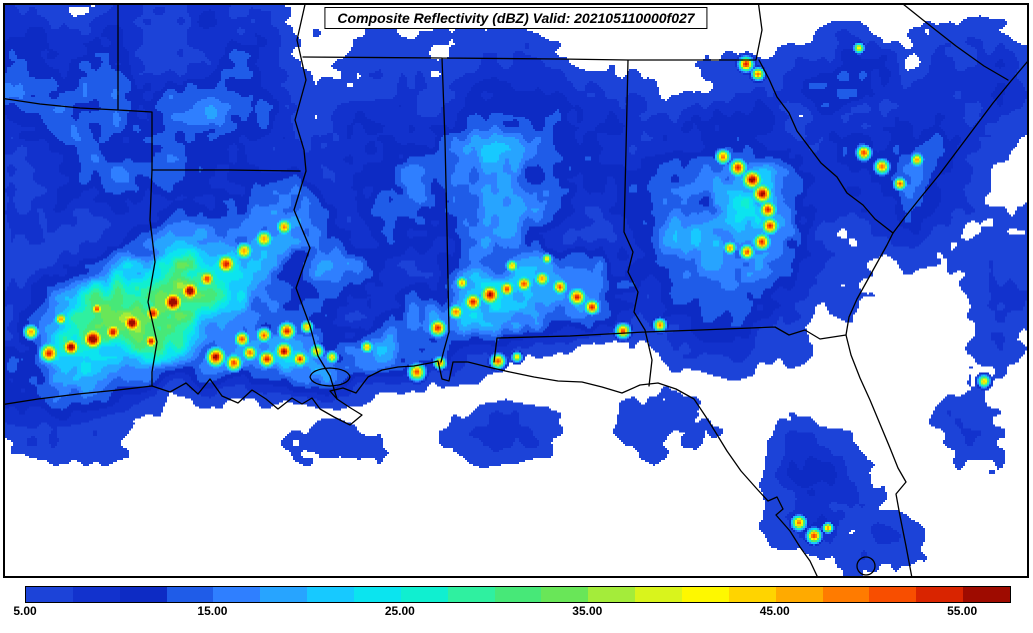 The width and height of the screenshot is (1033, 633). What do you see at coordinates (399, 611) in the screenshot?
I see `colorbar-tick-label: 25.00` at bounding box center [399, 611].